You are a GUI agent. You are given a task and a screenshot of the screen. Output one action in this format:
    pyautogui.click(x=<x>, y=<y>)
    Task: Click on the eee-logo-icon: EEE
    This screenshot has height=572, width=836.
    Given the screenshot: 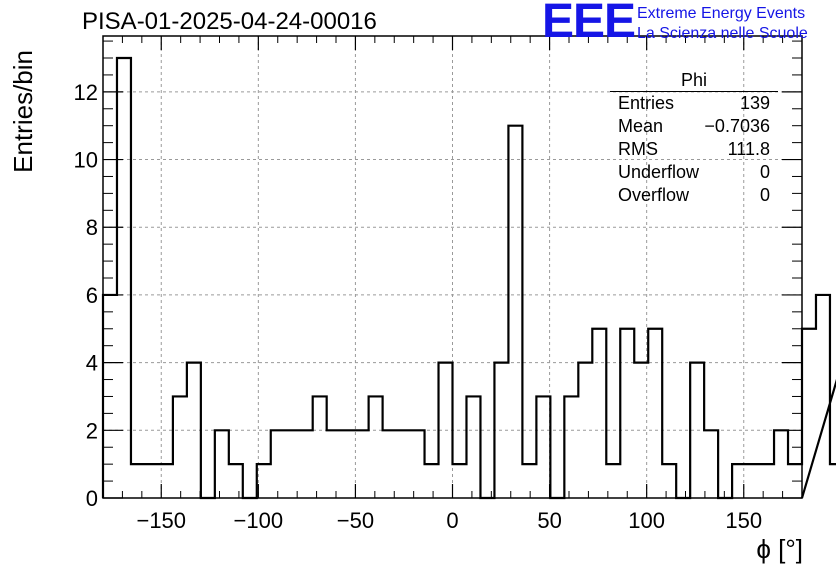 What is the action you would take?
    pyautogui.click(x=589, y=24)
    